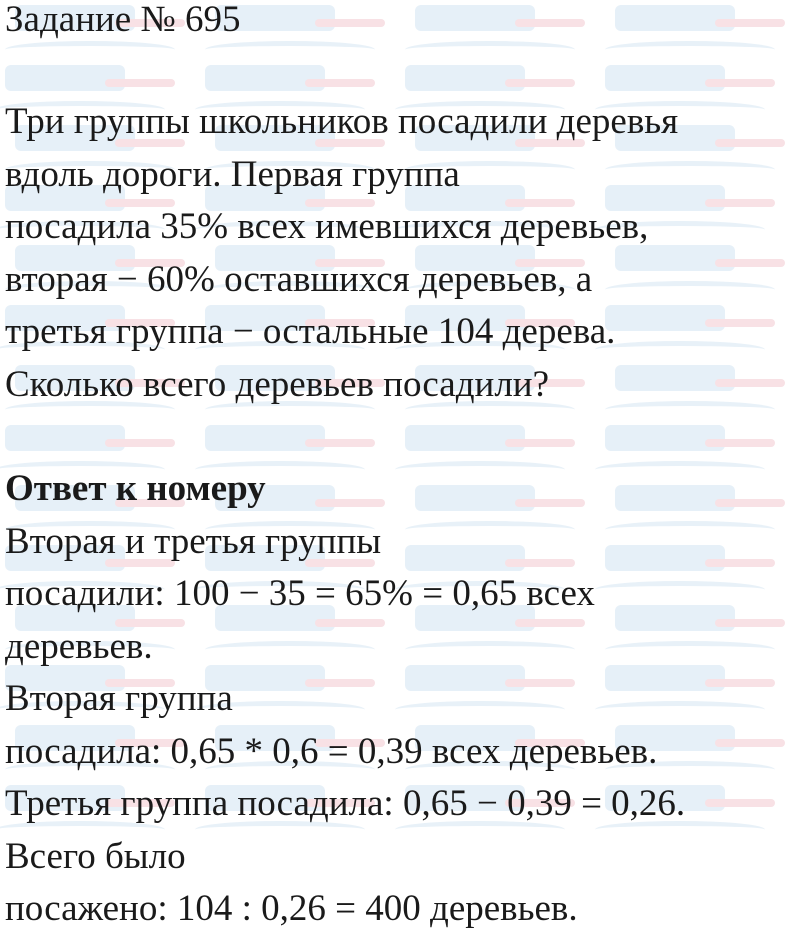 The width and height of the screenshot is (800, 936). What do you see at coordinates (95, 856) in the screenshot?
I see `answer-line: Всего было` at bounding box center [95, 856].